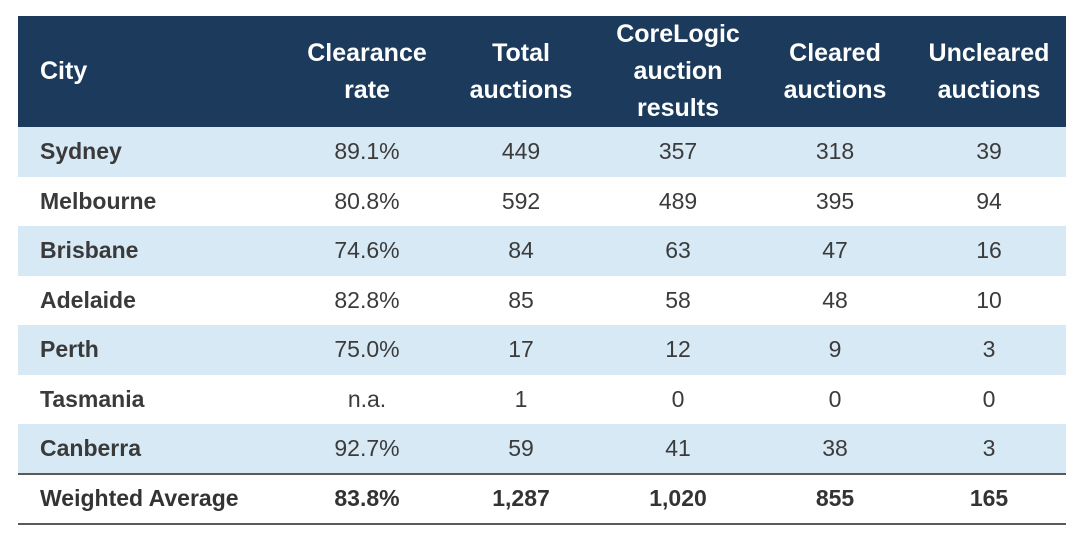  I want to click on cleared-auctions-cell: 38, so click(835, 447).